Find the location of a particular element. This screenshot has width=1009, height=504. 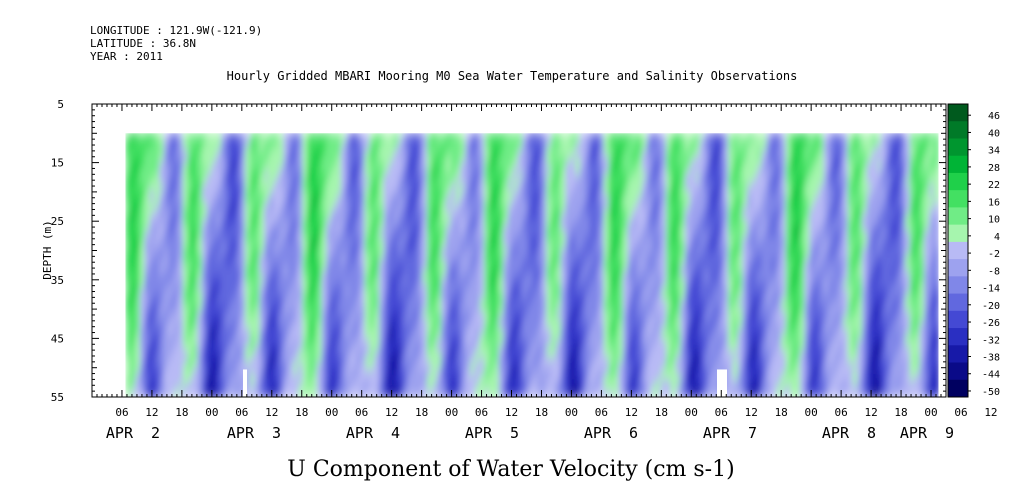

colorbar-label: -20 is located at coordinates (991, 306).